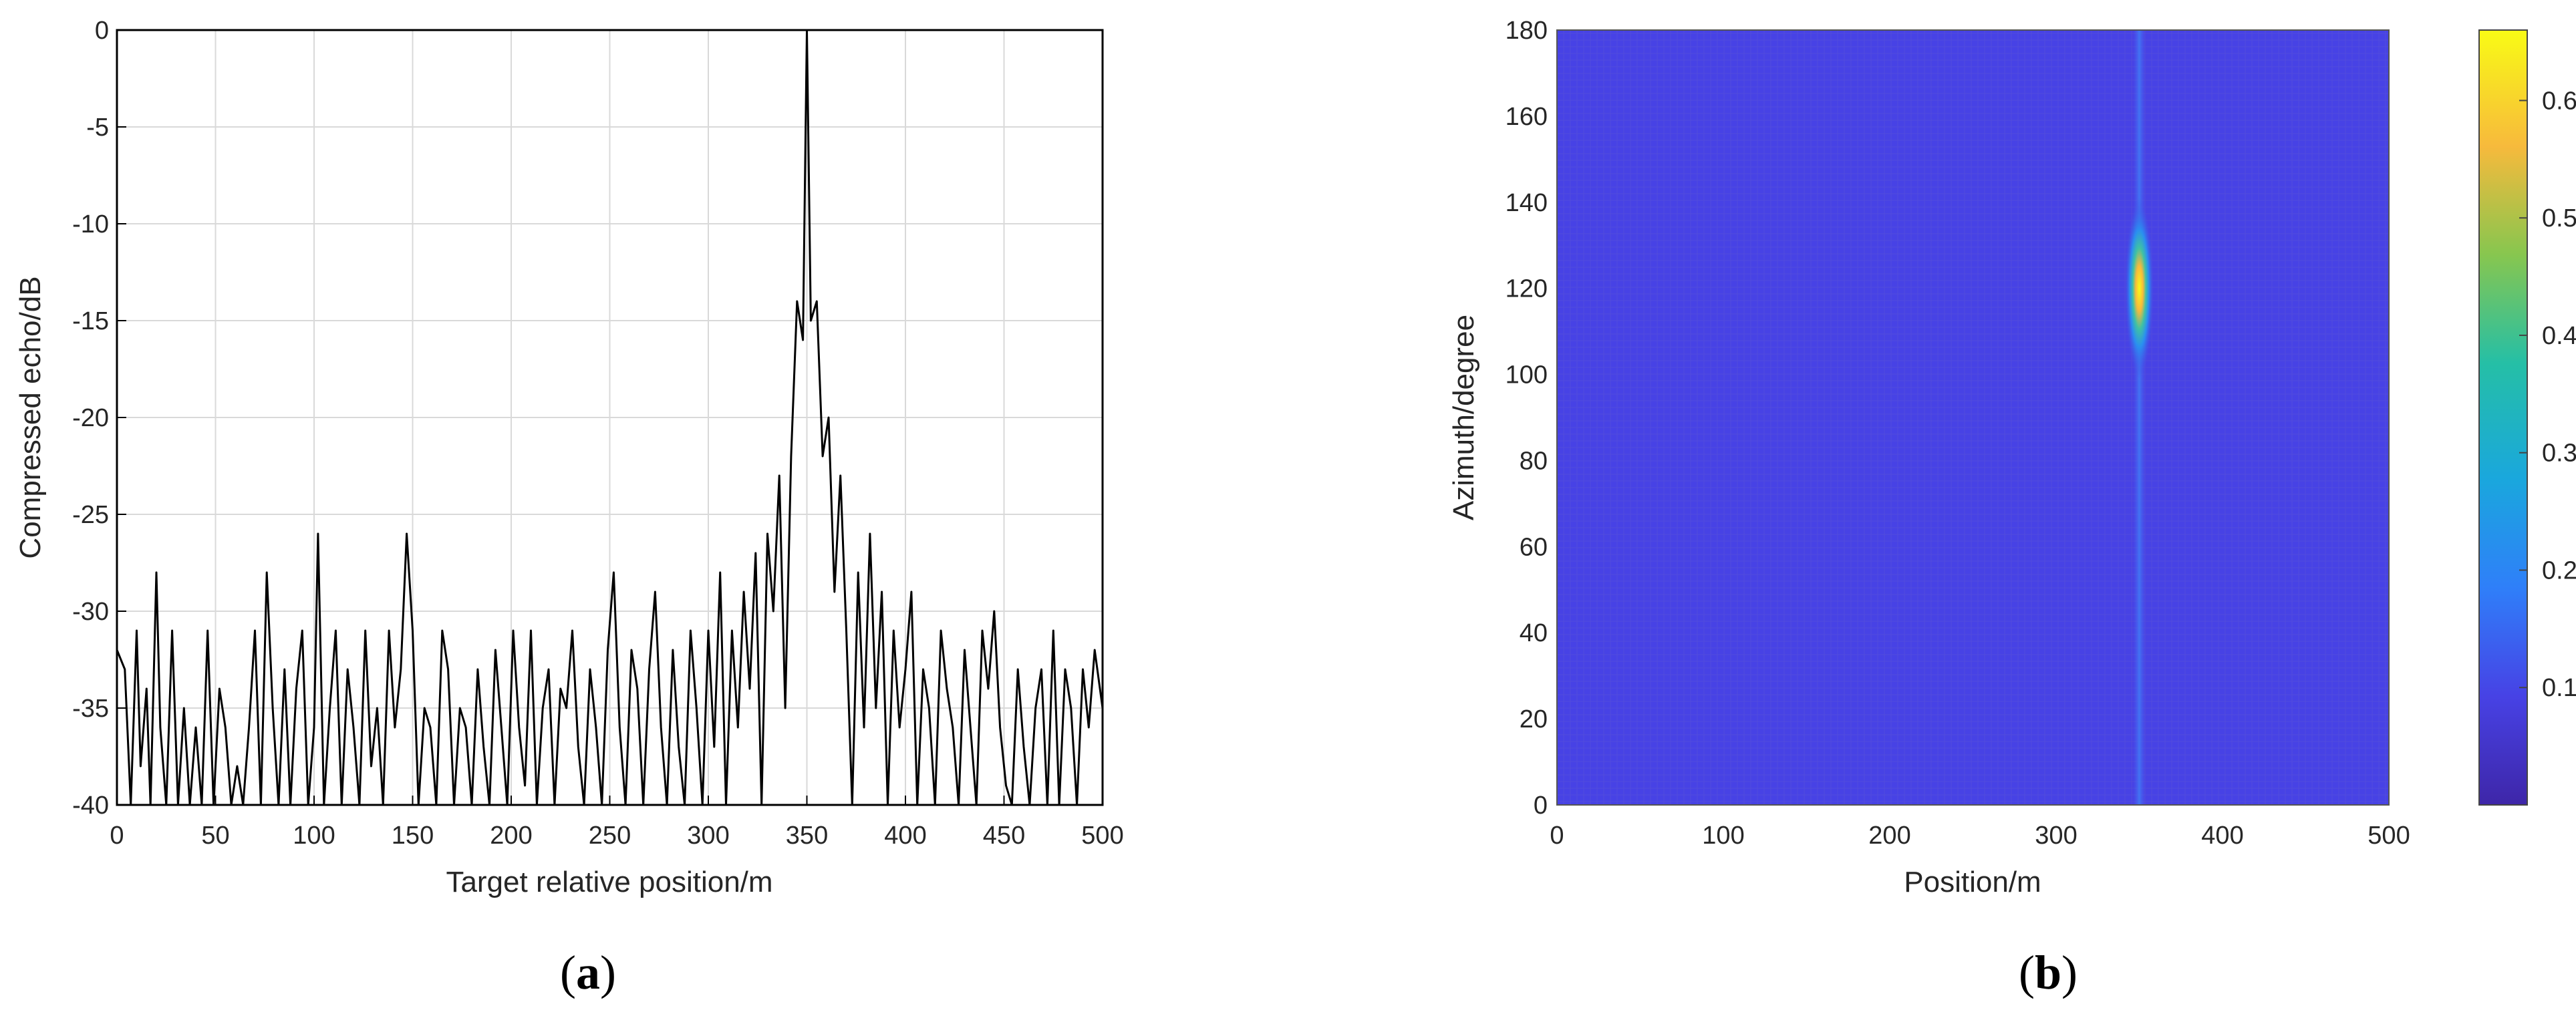 The height and width of the screenshot is (1016, 2576). Describe the element at coordinates (215, 836) in the screenshot. I see `panel-a-x-tick-label: 50` at that location.